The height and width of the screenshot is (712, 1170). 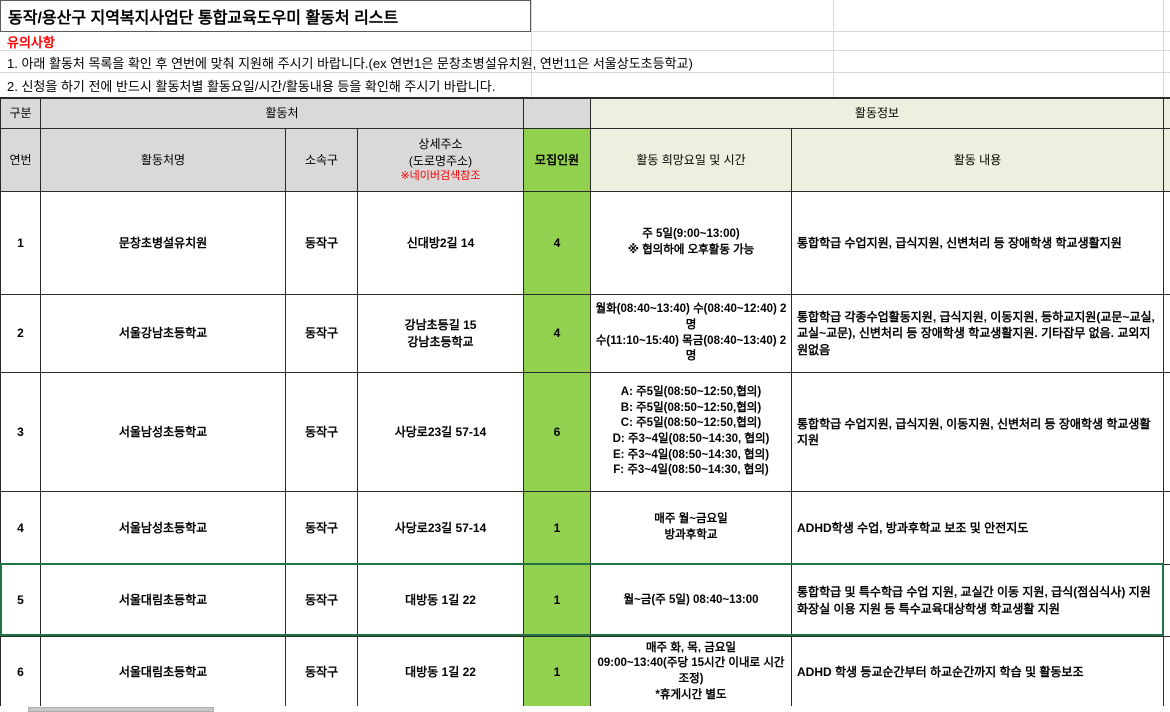 I want to click on notice-title: 유의사항, so click(x=585, y=41).